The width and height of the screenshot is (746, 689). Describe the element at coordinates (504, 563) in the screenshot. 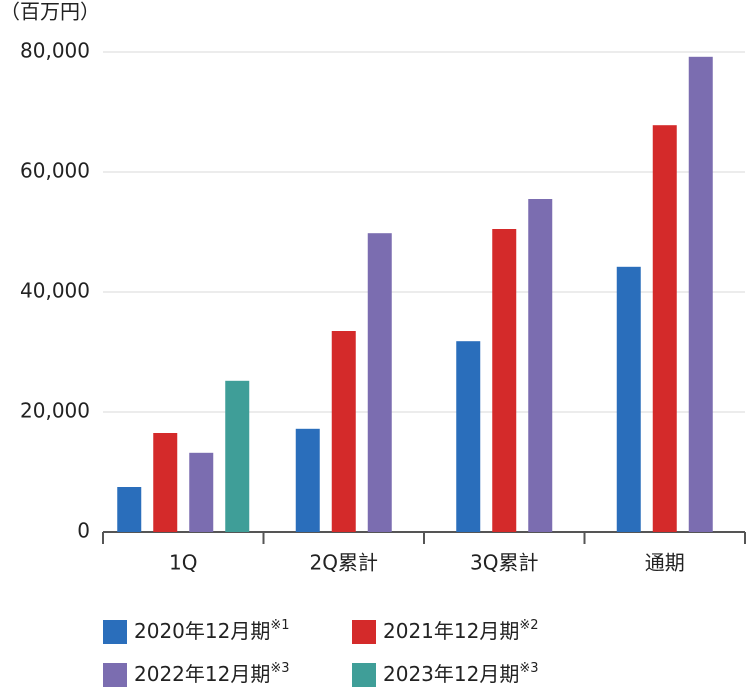

I see `x-tick-label: 3Q累計` at that location.